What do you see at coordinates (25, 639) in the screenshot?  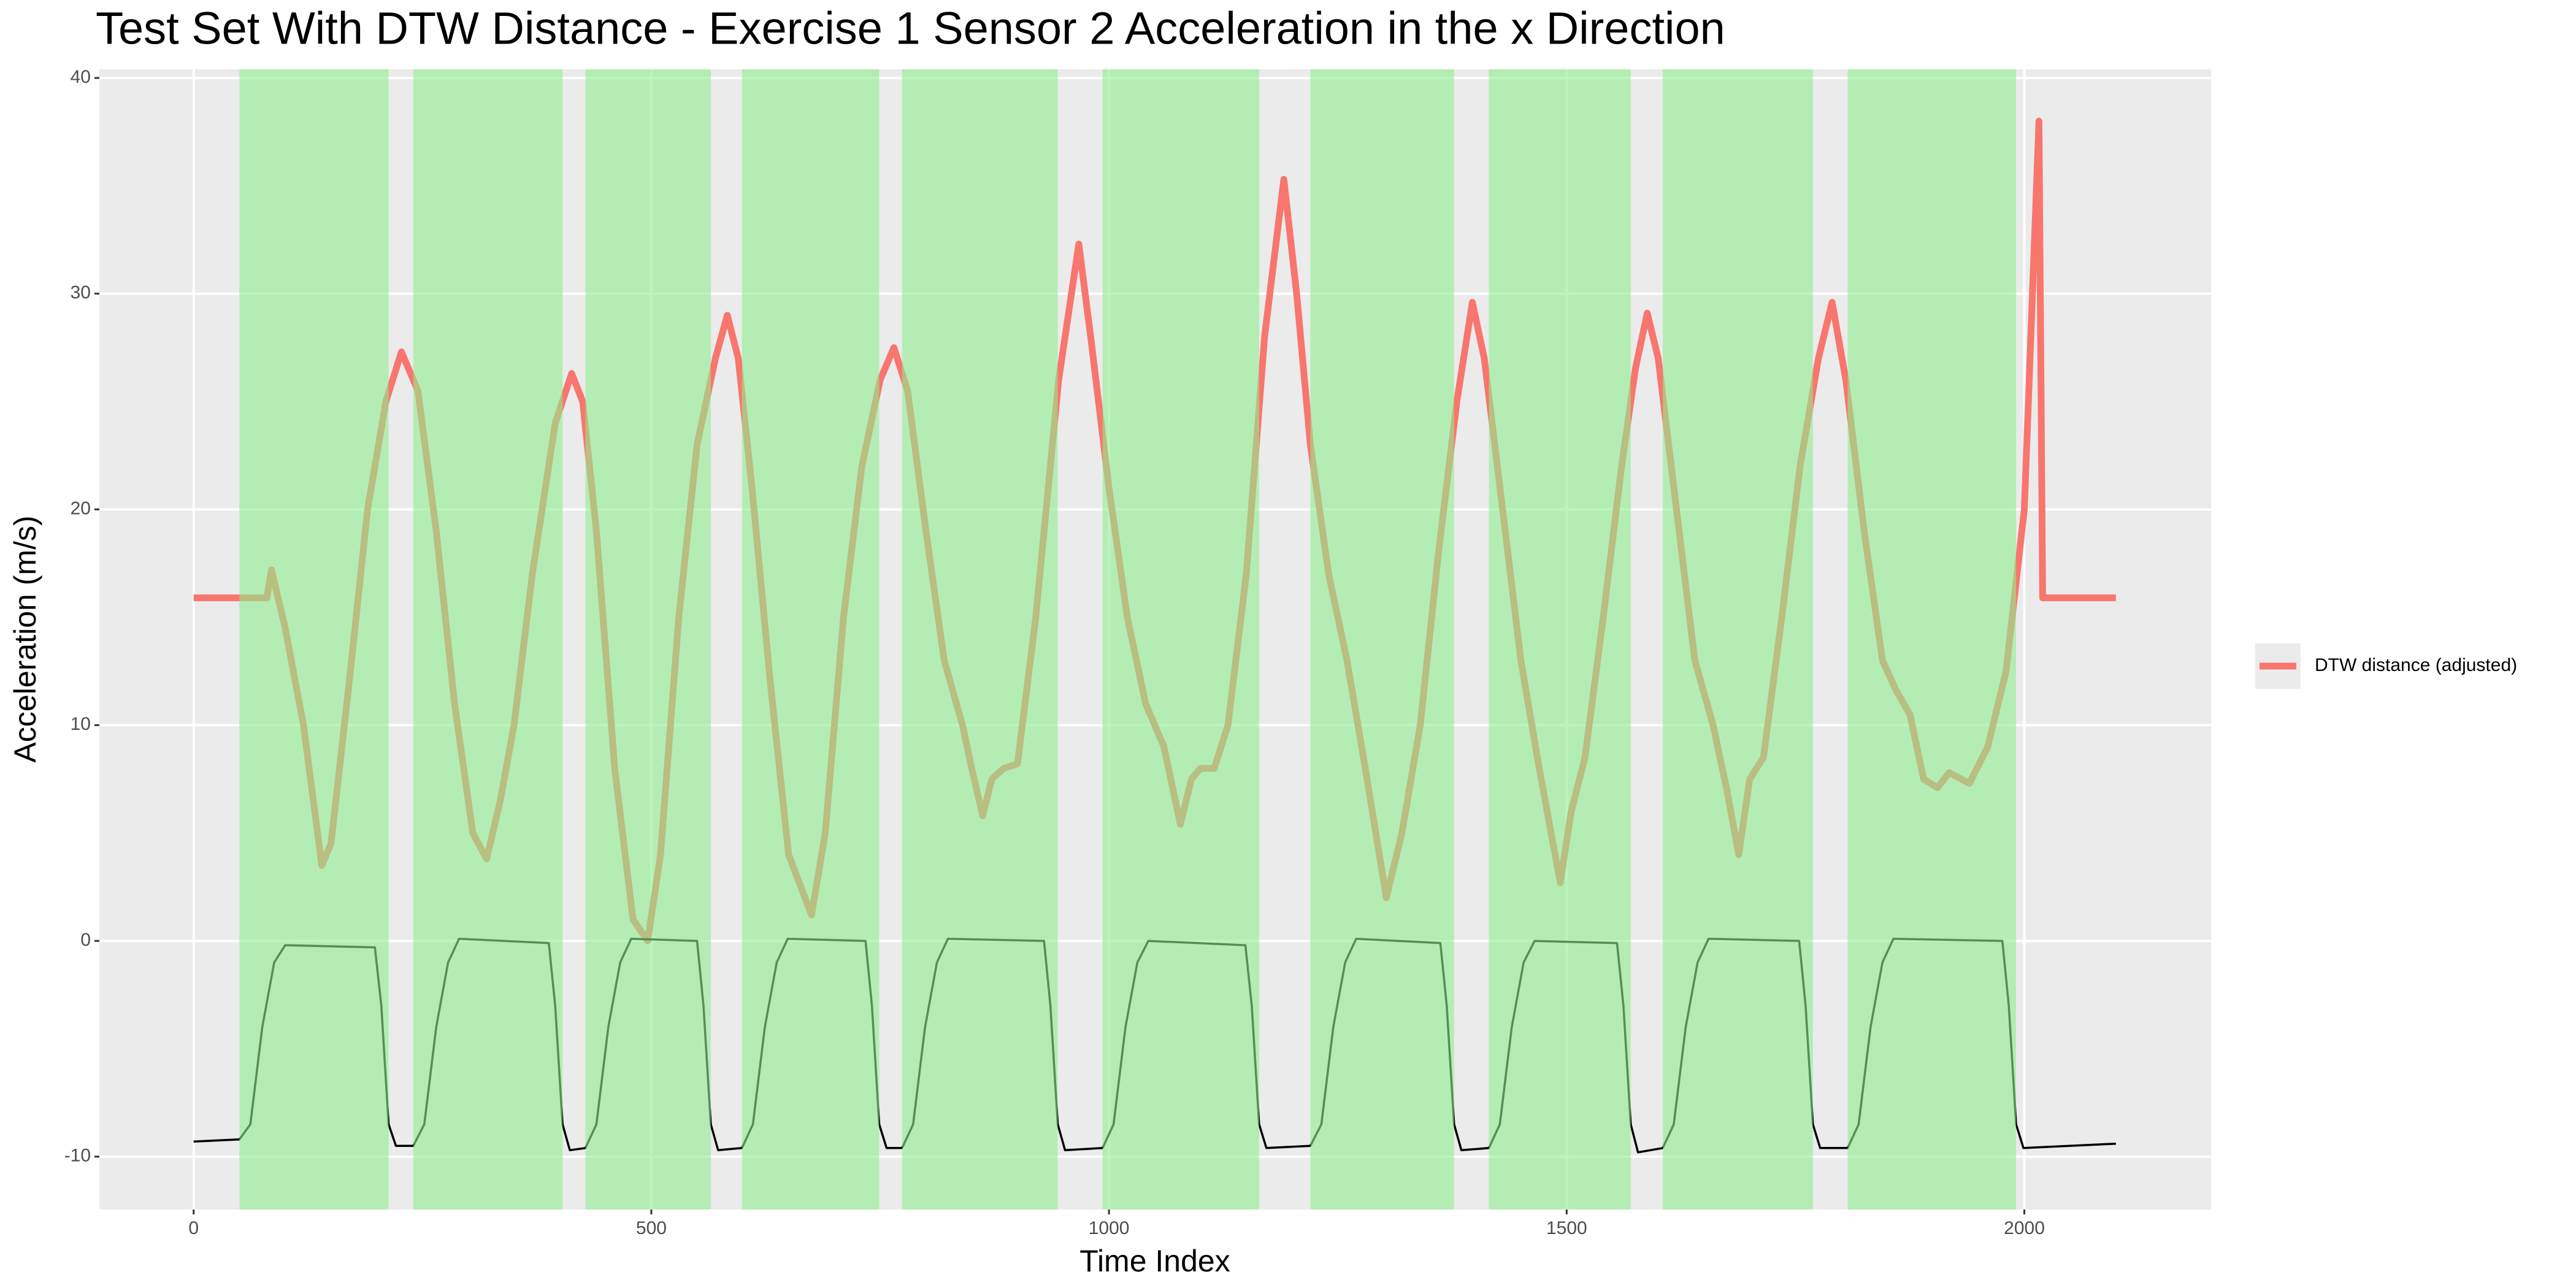 I see `y-axis-title: Acceleration (m/s)` at bounding box center [25, 639].